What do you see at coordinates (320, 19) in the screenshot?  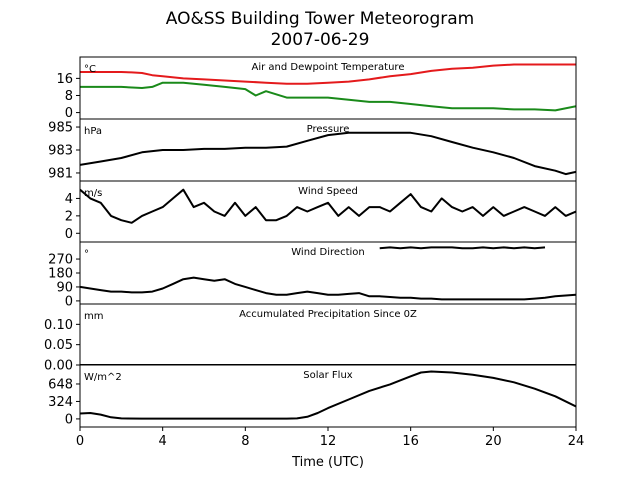 I see `chart-title: AO&SS Building Tower Meteorogram` at bounding box center [320, 19].